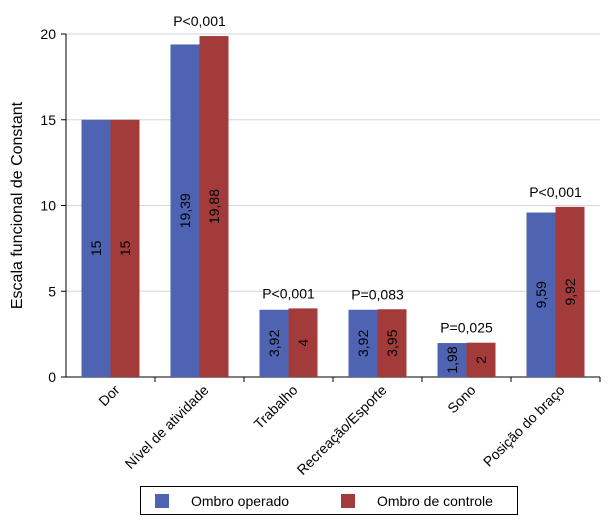 The image size is (616, 522). I want to click on legend-item-controle: Ombro de controle, so click(417, 501).